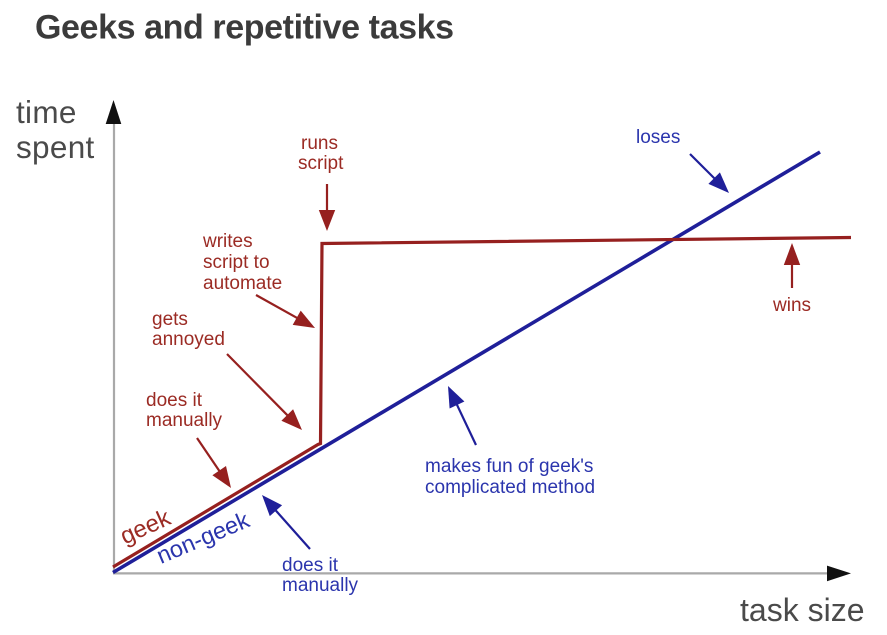 This screenshot has height=635, width=887. I want to click on svg-text: writes, so click(227, 241).